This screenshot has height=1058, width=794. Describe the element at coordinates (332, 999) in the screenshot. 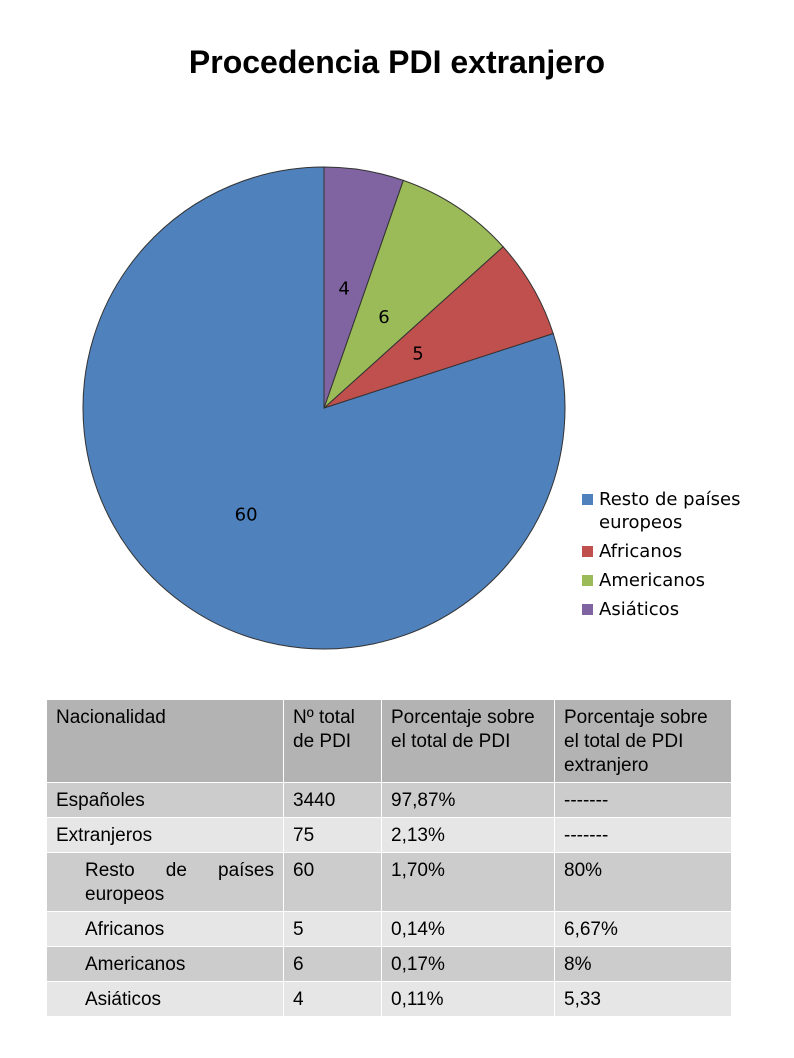

I see `cell-total: 4` at that location.